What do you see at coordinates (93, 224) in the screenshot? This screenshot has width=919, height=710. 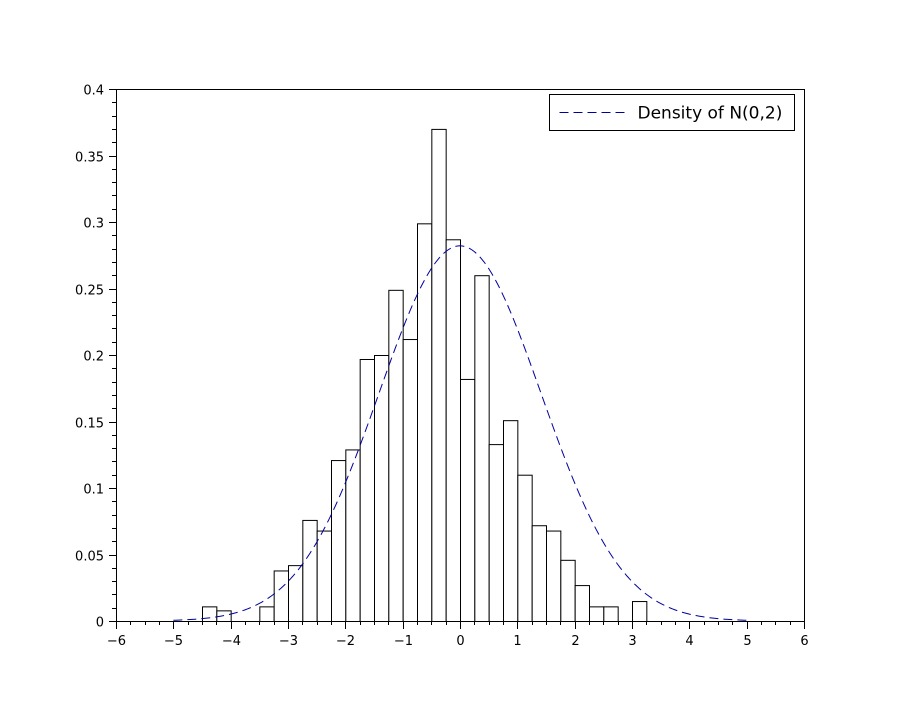 I see `y-tick-label-6: 0.3` at bounding box center [93, 224].